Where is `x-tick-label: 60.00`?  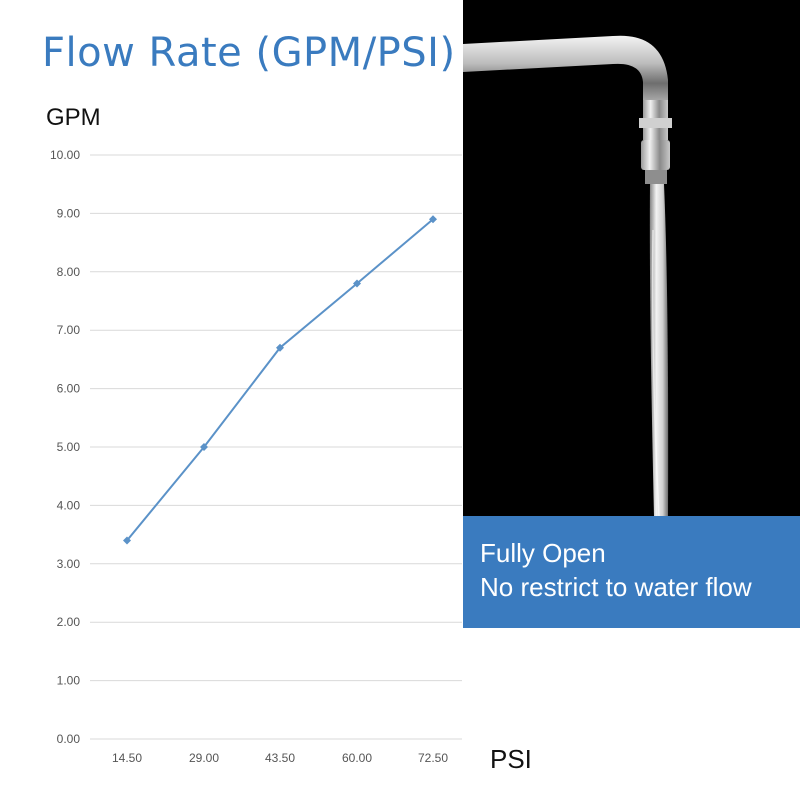
x-tick-label: 60.00 is located at coordinates (357, 758).